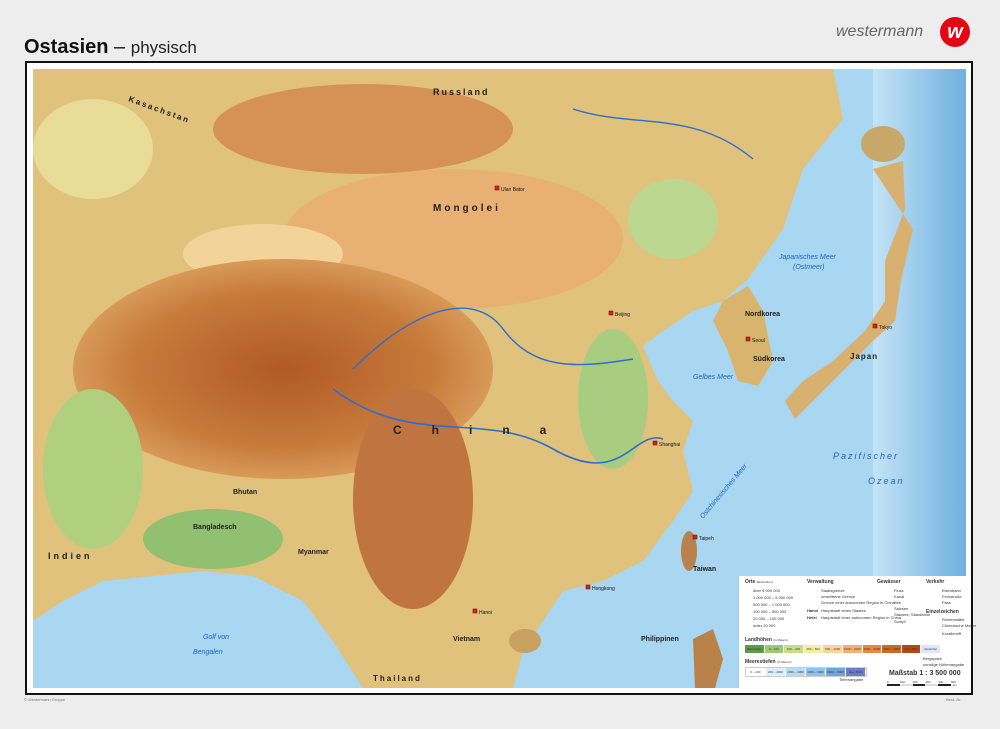 Image resolution: width=1000 pixels, height=729 pixels. What do you see at coordinates (812, 617) in the screenshot?
I see `legend-sample-hefei: Hefei` at bounding box center [812, 617].